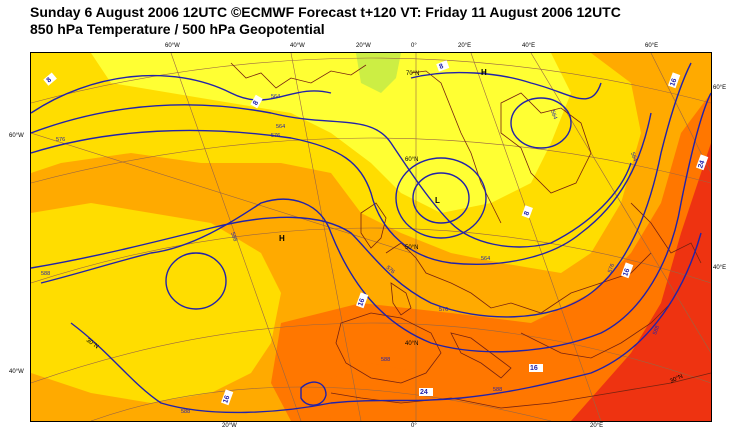  What do you see at coordinates (16, 136) in the screenshot?
I see `left-tick-60w: 60°W` at bounding box center [16, 136].